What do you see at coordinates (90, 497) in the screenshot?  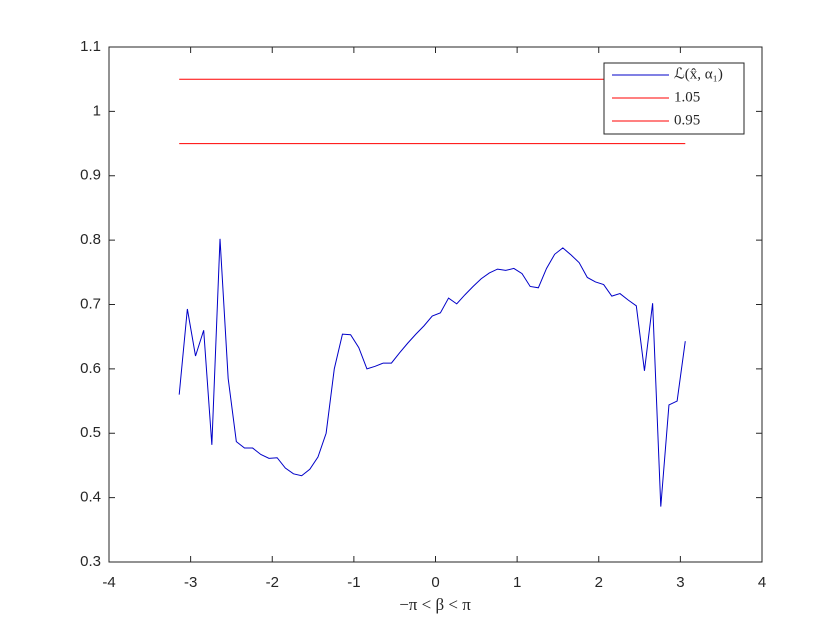 I see `y-tick-label: 0.4` at bounding box center [90, 497].